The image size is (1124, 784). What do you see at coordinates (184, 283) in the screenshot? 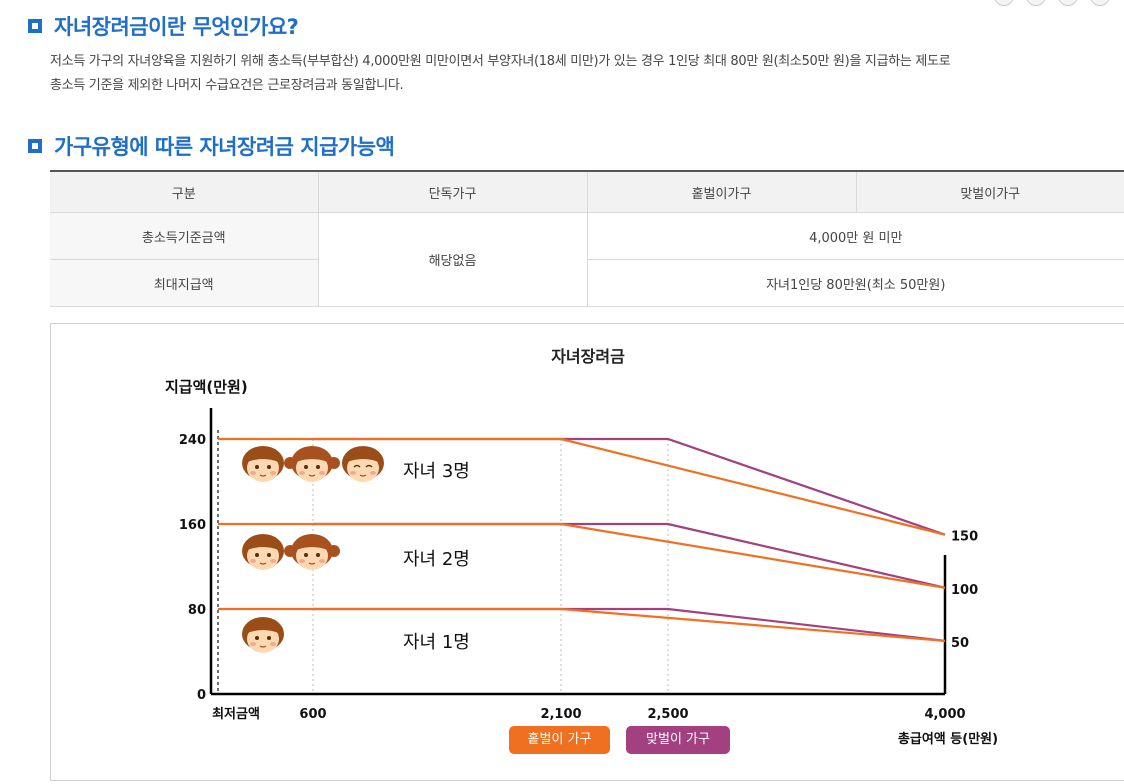
I see `row-label: 최대지급액` at bounding box center [184, 283].